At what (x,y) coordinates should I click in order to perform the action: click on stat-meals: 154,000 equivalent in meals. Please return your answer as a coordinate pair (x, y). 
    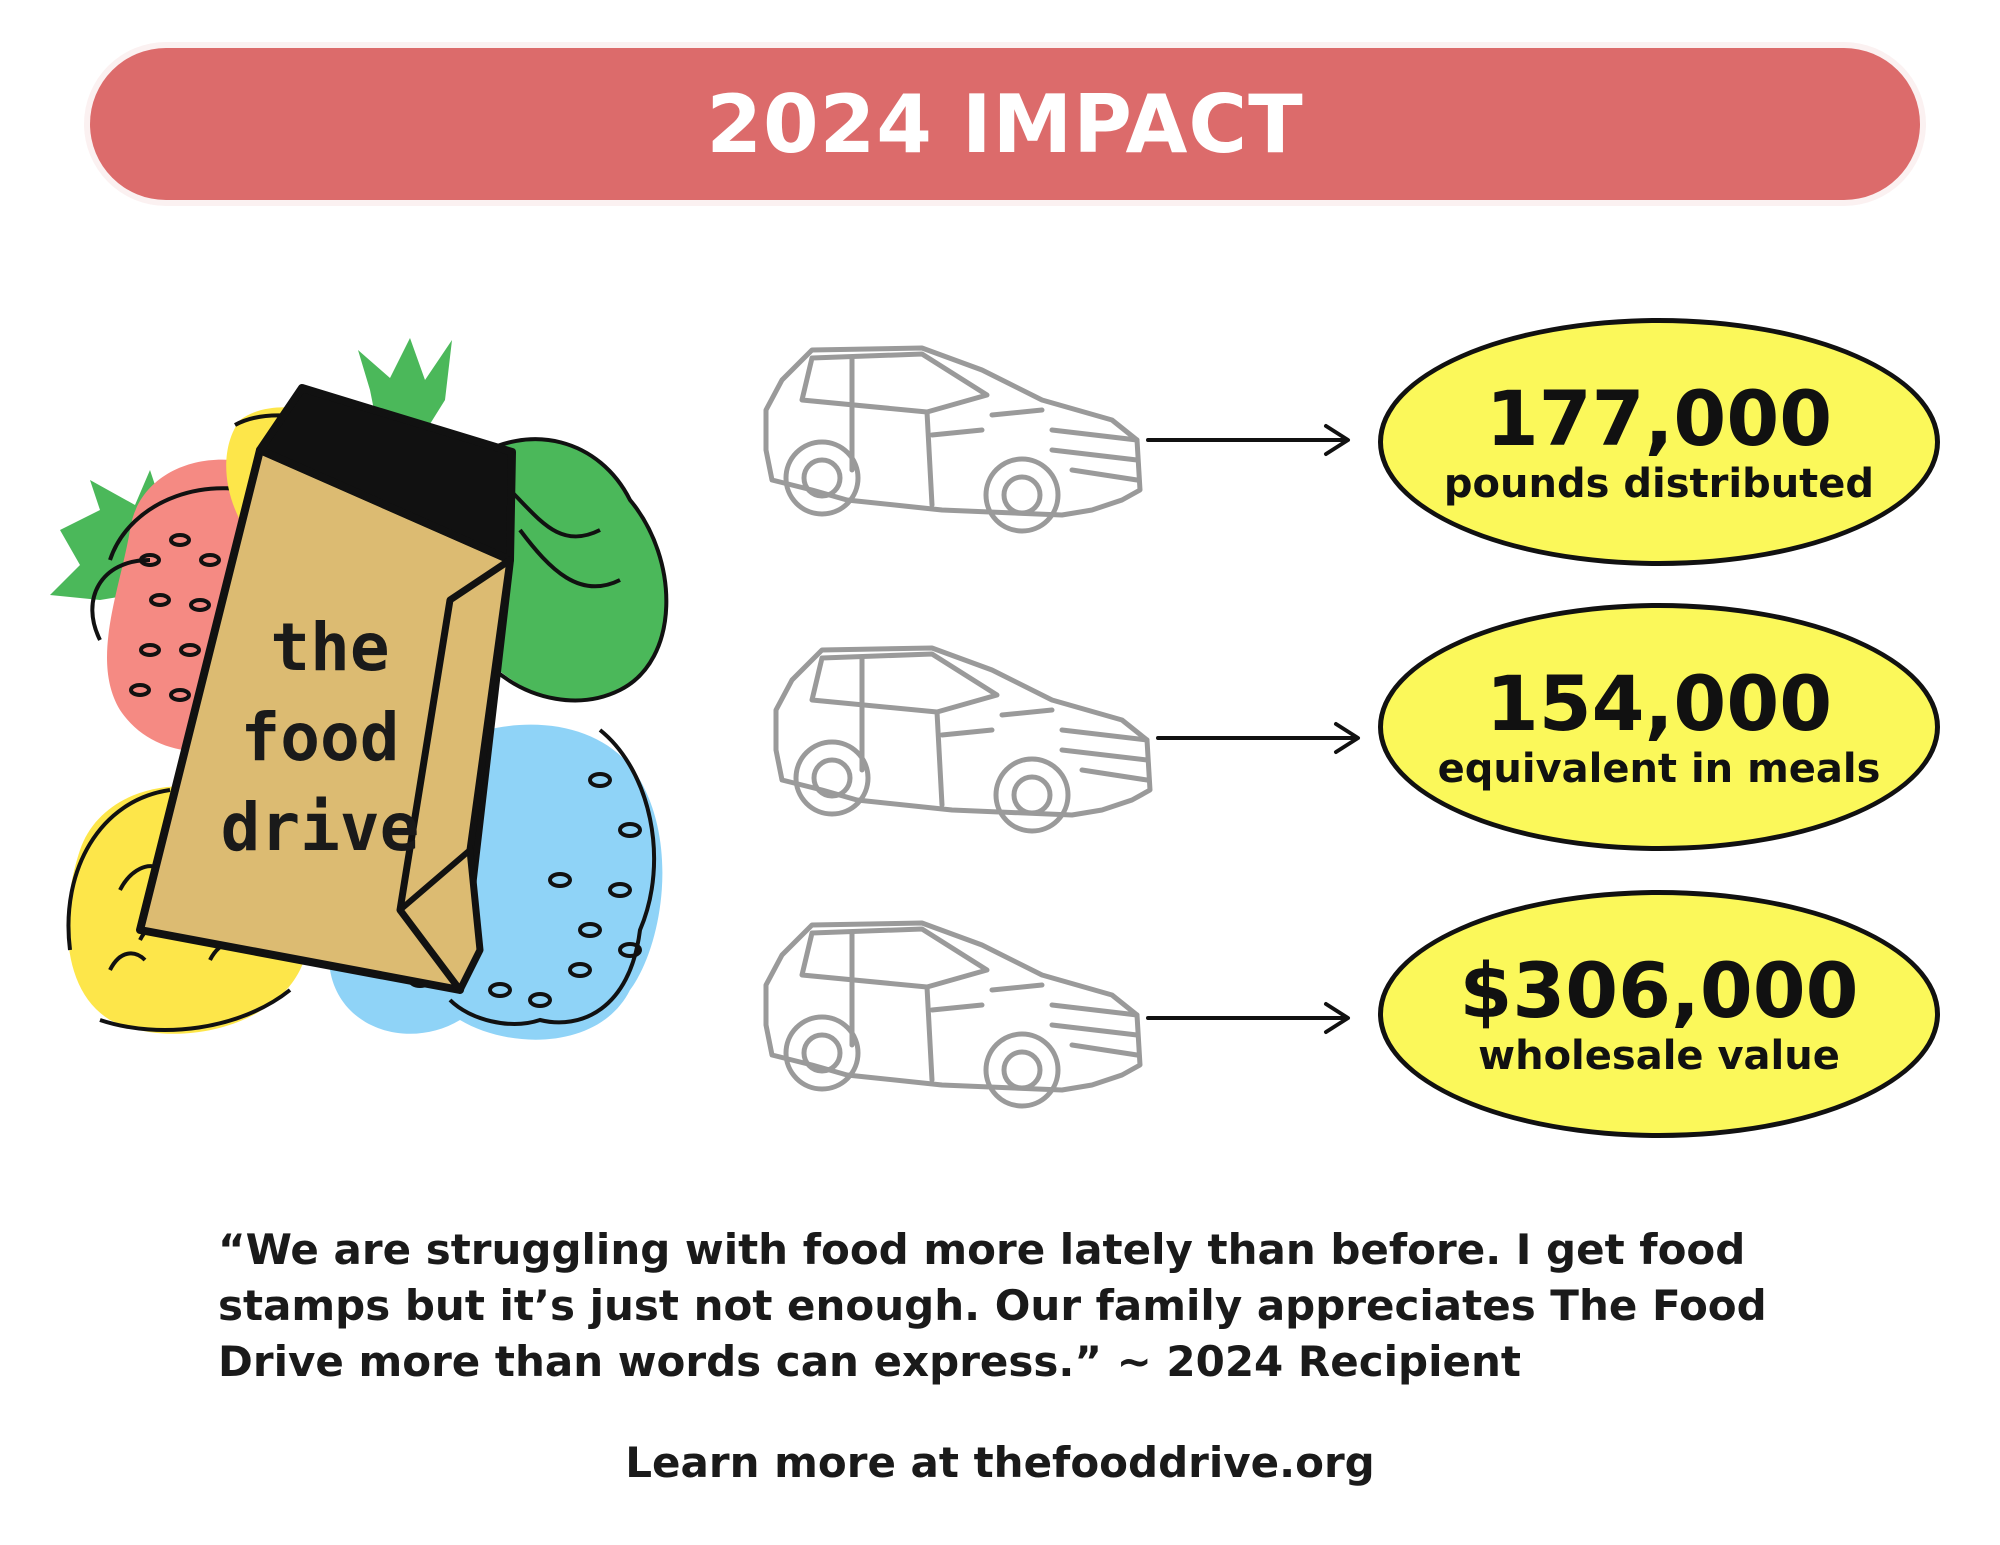
    Looking at the image, I should click on (1659, 727).